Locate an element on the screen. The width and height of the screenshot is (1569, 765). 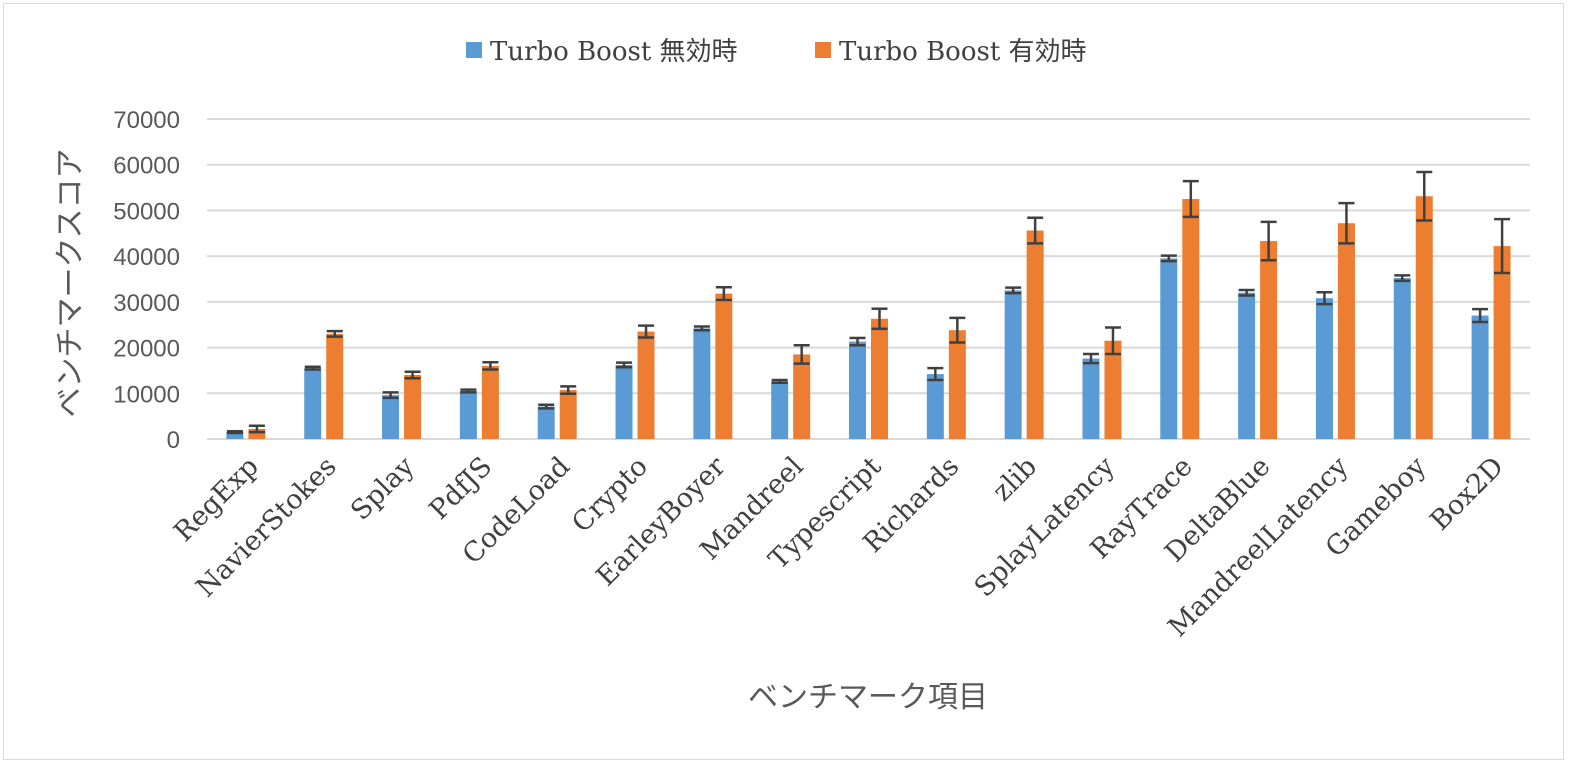
error-bar-off-Mandreel is located at coordinates (779, 381).